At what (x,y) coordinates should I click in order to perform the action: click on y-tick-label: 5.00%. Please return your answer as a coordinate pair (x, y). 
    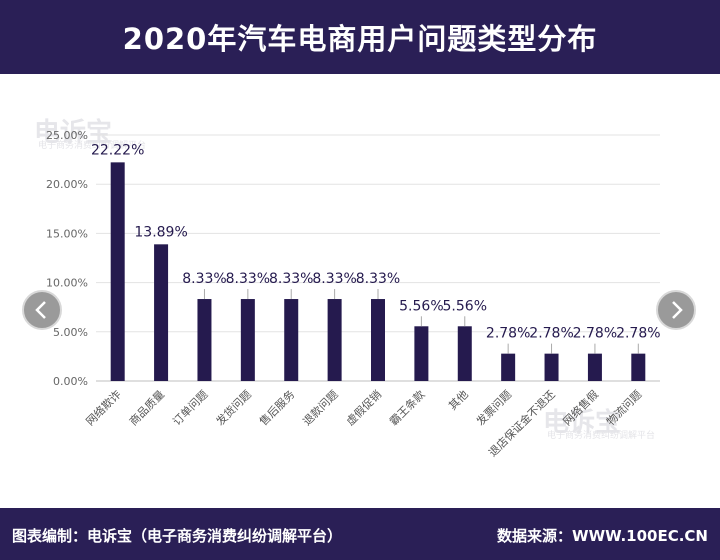
    Looking at the image, I should click on (70, 332).